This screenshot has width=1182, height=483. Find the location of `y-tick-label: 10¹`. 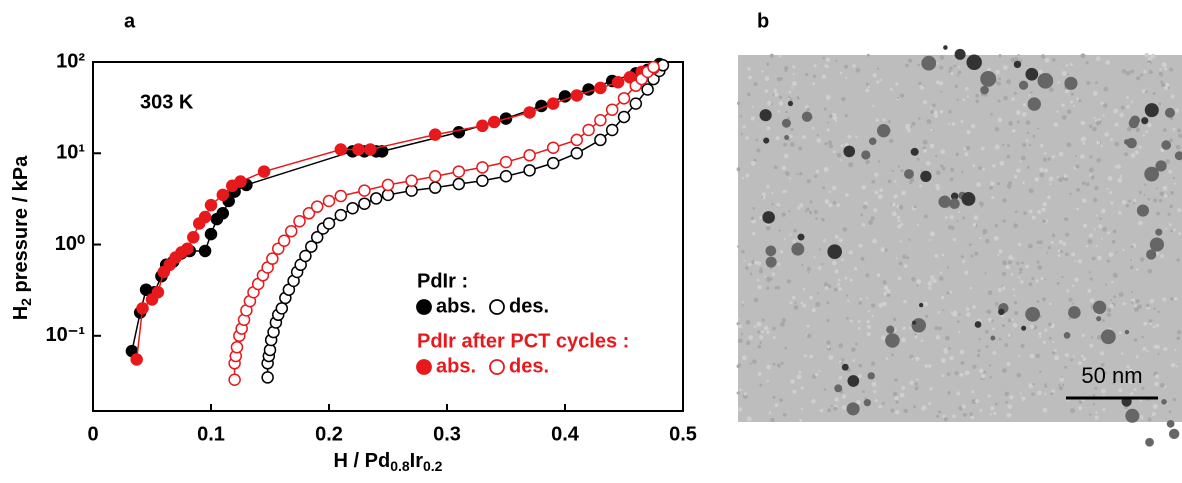

y-tick-label: 10¹ is located at coordinates (70, 153).